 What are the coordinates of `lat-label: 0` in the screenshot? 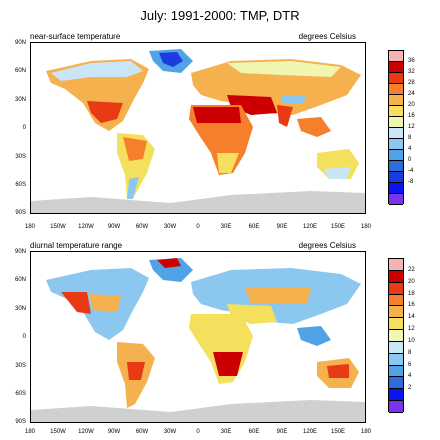 It's located at (24, 337).